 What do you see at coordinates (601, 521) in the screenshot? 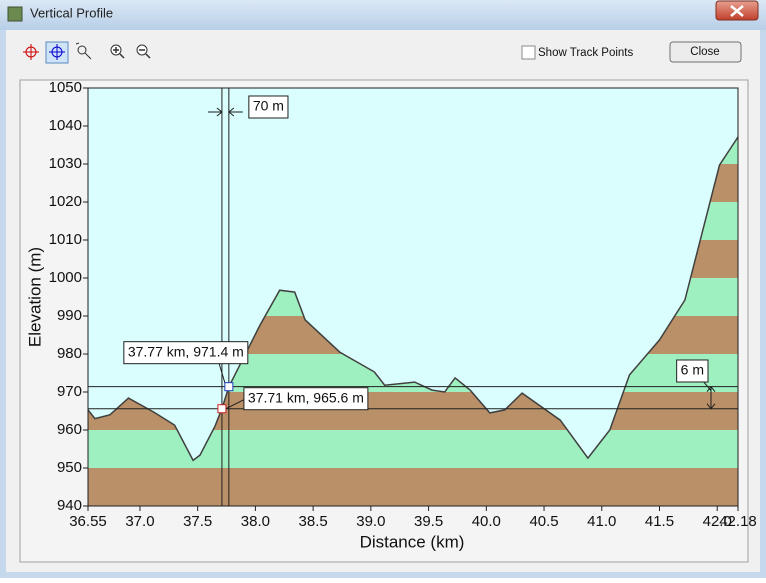
I see `x-tick-label: 41.0` at bounding box center [601, 521].